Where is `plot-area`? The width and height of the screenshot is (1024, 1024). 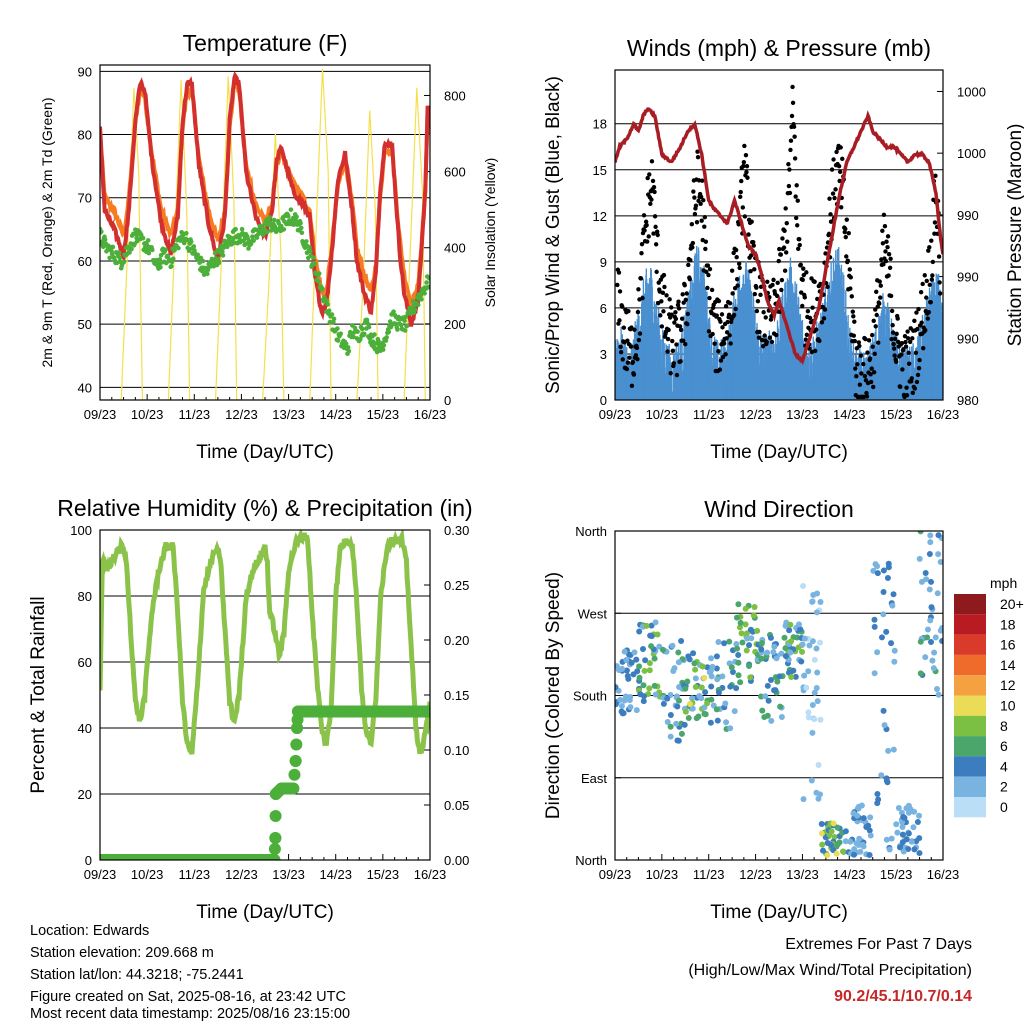
plot-area is located at coordinates (779, 695).